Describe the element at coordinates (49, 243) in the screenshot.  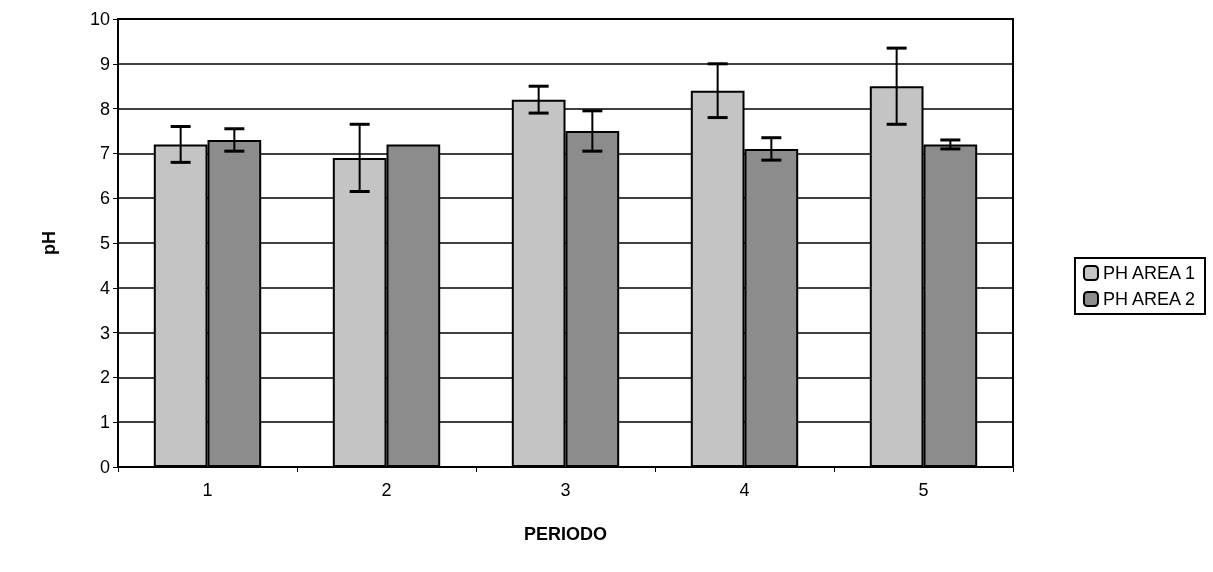
I see `y-axis-title: pH` at that location.